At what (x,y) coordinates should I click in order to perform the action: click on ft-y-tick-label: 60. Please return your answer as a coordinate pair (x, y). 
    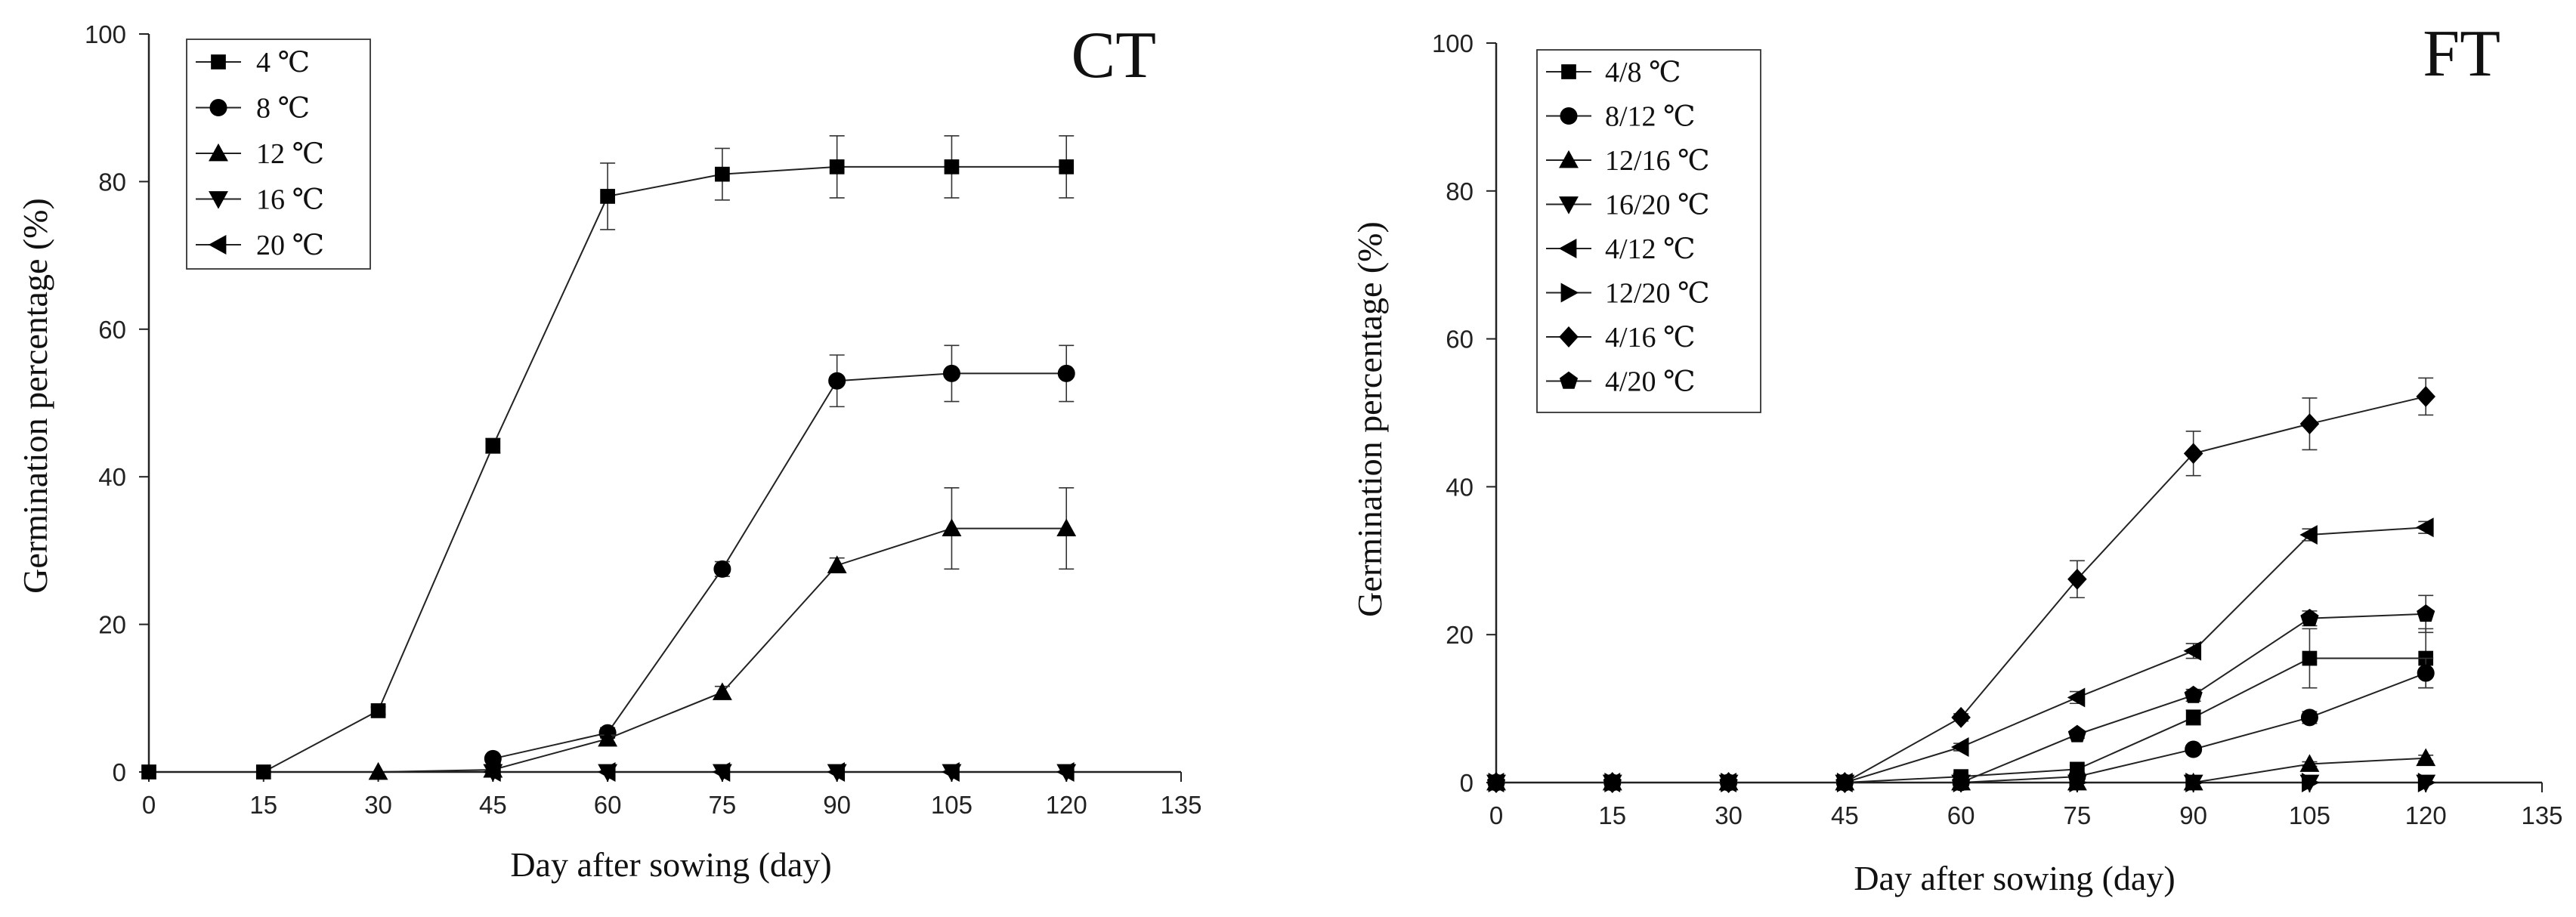
    Looking at the image, I should click on (1460, 340).